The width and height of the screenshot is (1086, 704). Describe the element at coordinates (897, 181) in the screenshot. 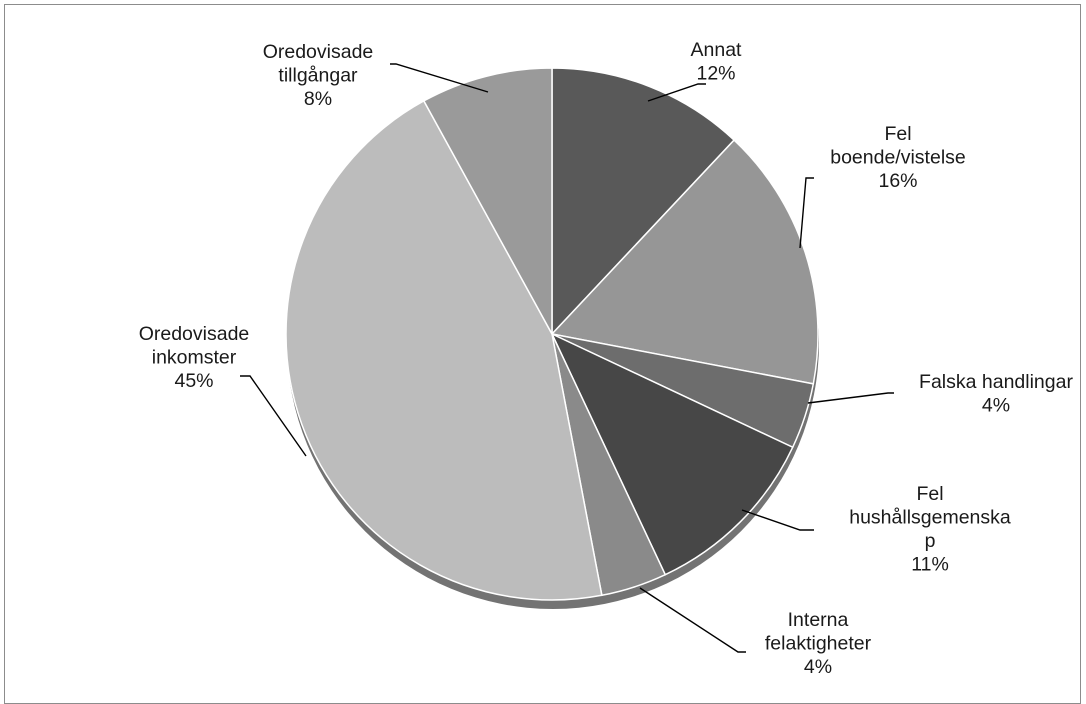

I see `slice-value-1: 16%` at that location.